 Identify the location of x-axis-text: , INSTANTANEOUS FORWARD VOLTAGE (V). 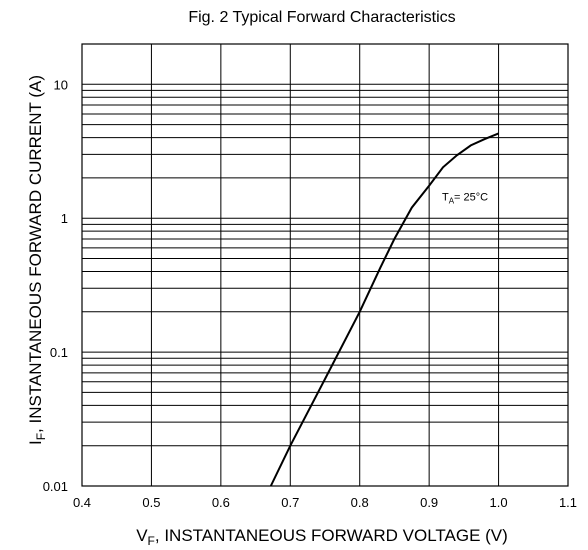
(331, 535).